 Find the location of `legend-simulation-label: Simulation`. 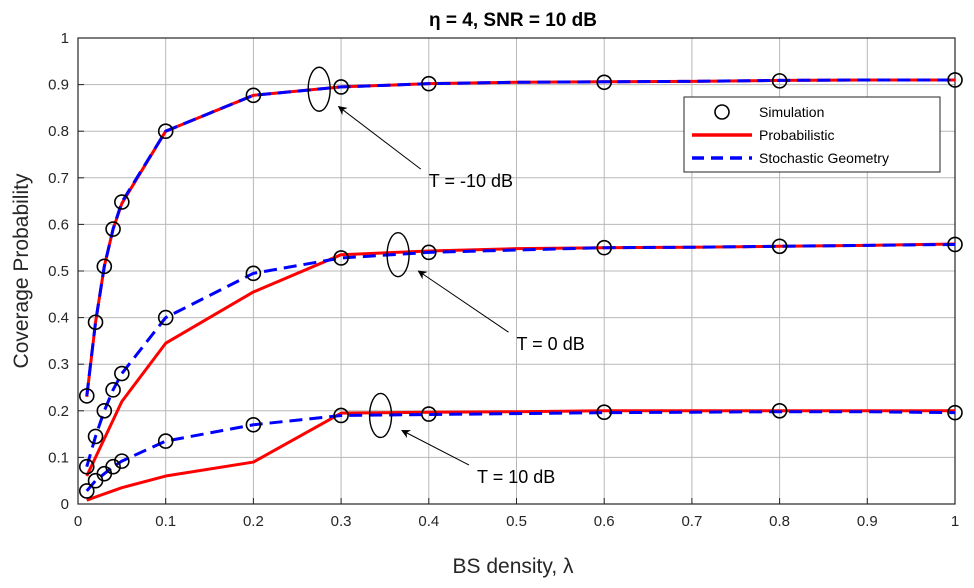

legend-simulation-label: Simulation is located at coordinates (791, 112).